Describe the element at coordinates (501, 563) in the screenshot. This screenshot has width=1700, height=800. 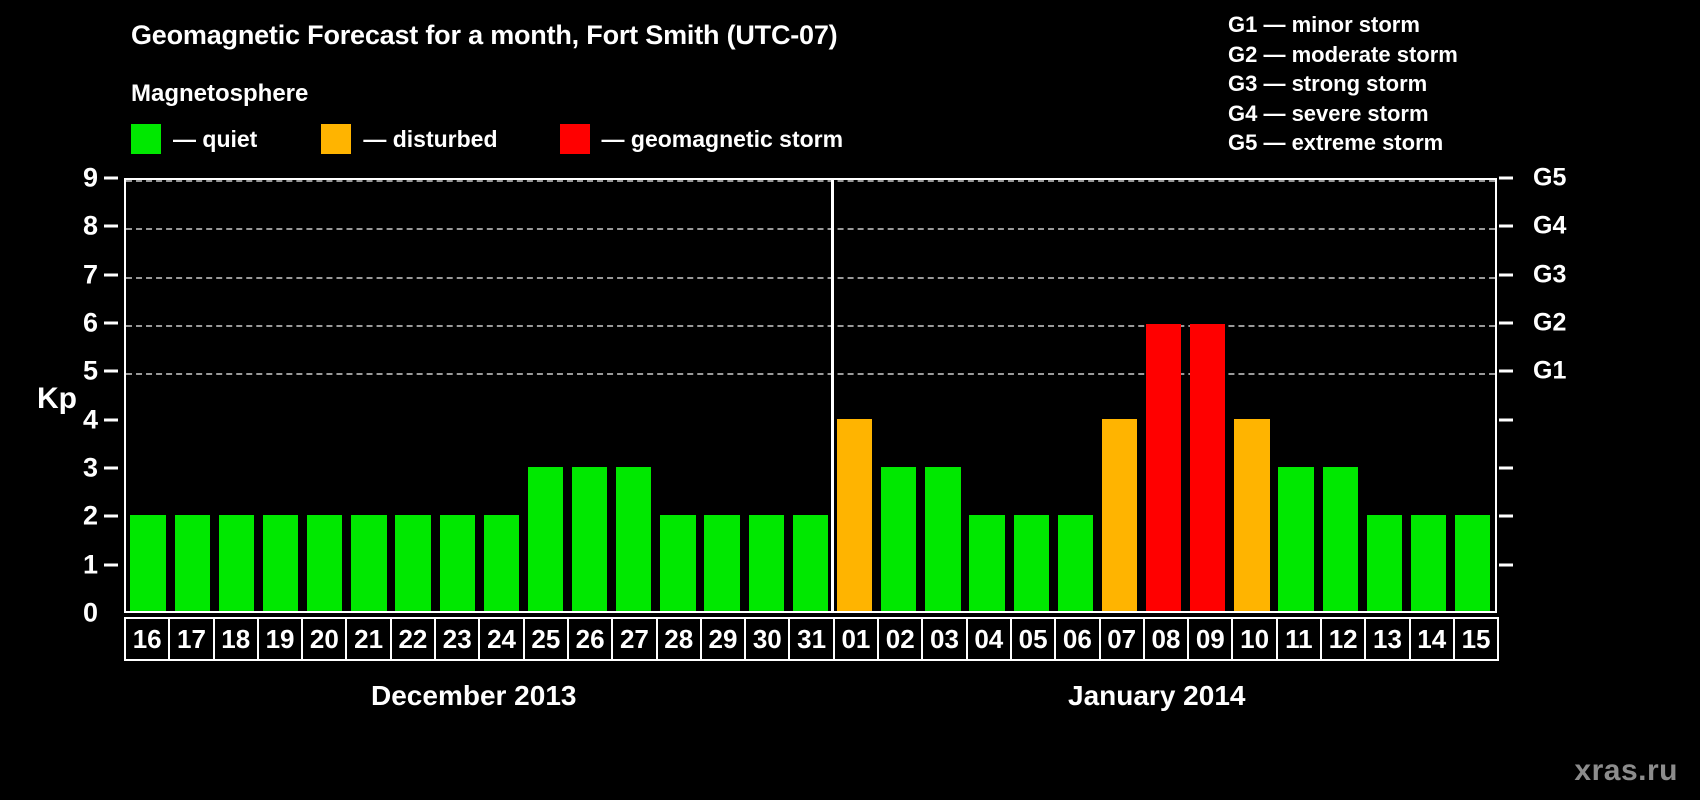
I see `bar-24-kp2` at that location.